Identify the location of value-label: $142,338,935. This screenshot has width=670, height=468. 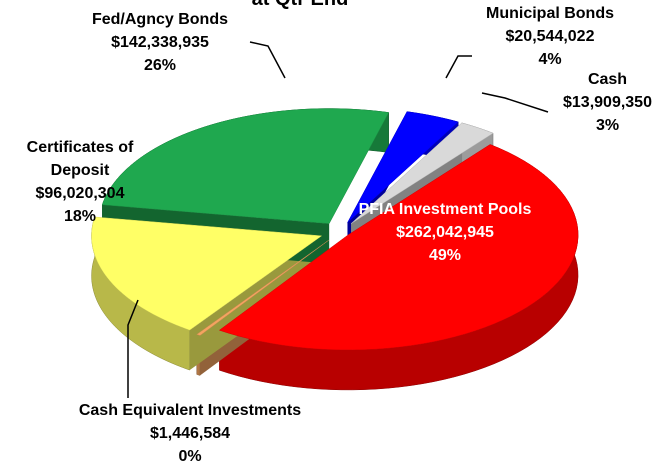
(160, 42).